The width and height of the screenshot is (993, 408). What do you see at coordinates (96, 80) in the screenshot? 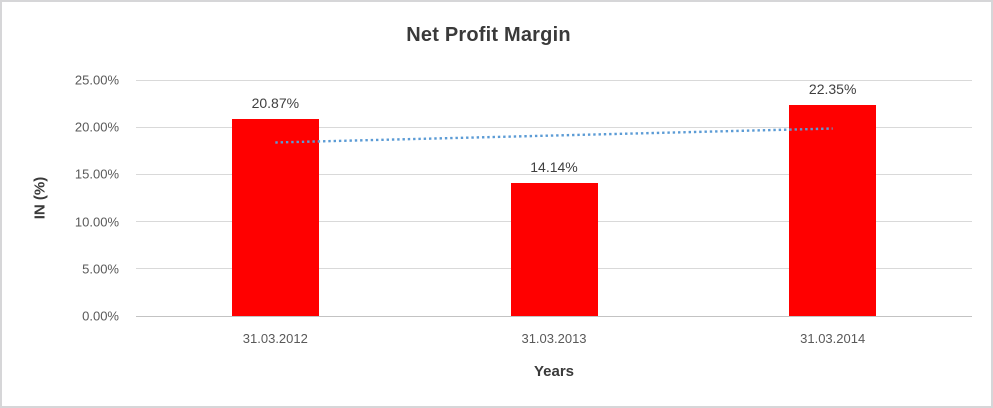
I see `y-tick-label: 25.00%` at bounding box center [96, 80].